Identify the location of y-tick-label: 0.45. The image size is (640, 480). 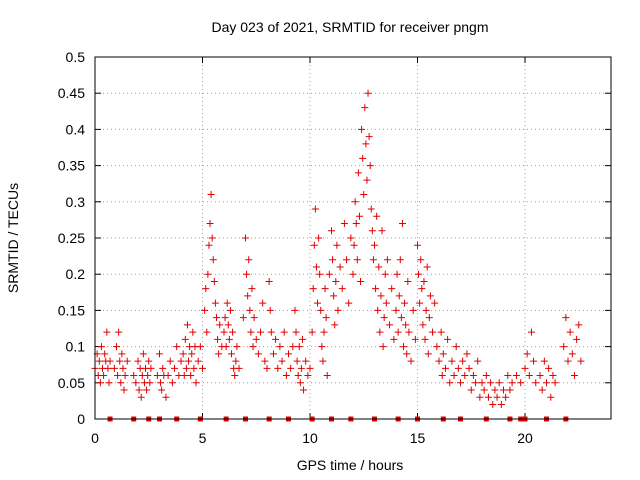
(71, 93).